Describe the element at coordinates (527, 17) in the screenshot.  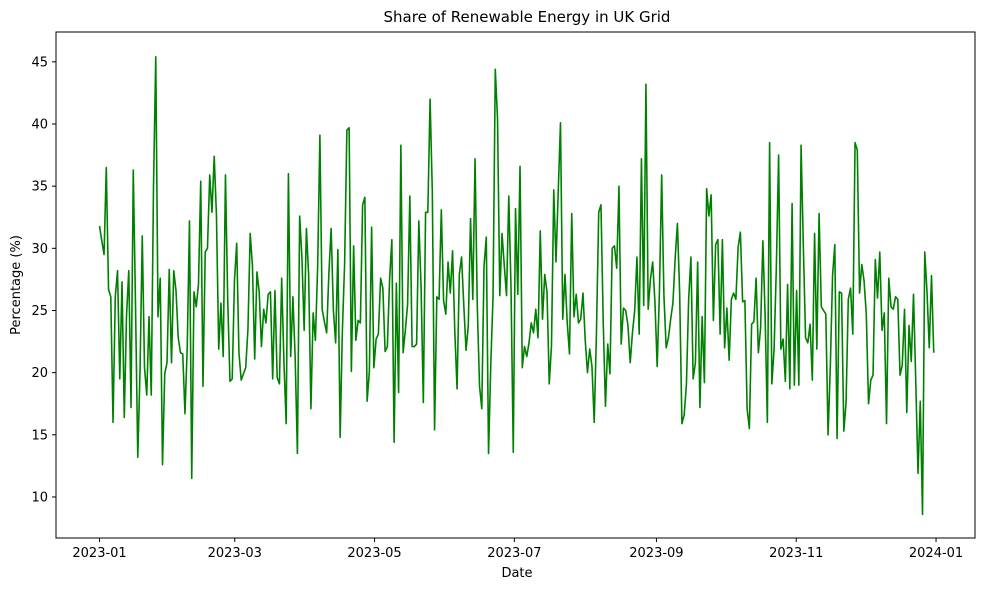
I see `chart-title: Share of Renewable Energy in UK Grid` at that location.